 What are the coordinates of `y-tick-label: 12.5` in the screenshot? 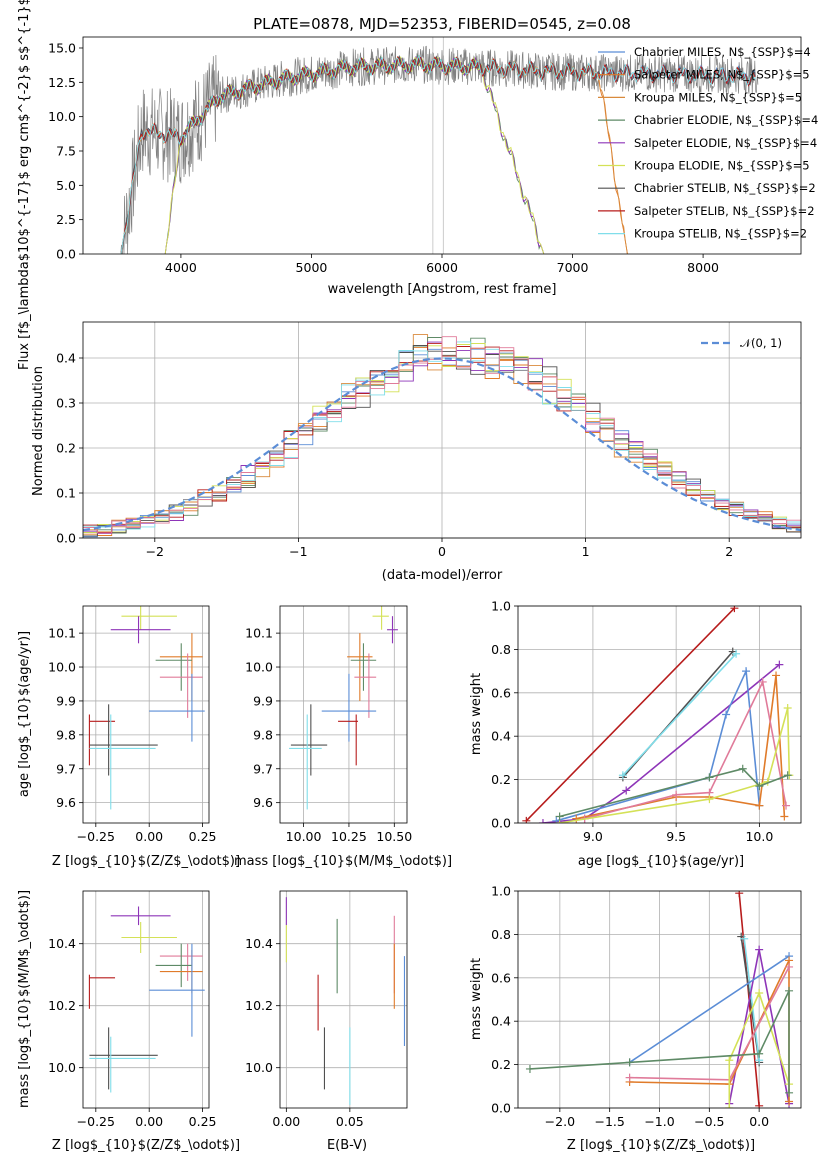 It's located at (62, 82).